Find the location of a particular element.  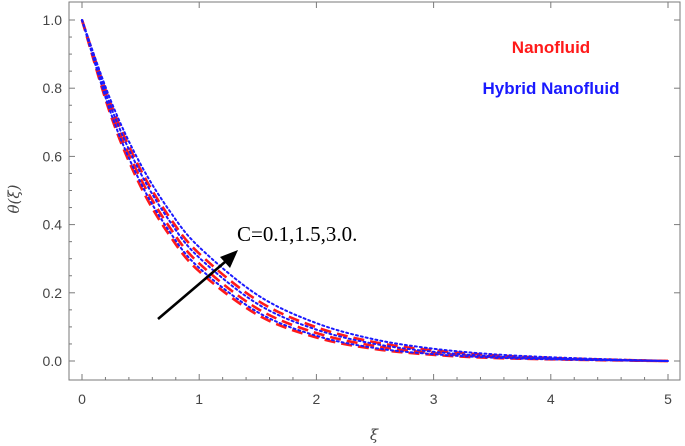

y-axis-label: θ(ξ) is located at coordinates (14, 198).